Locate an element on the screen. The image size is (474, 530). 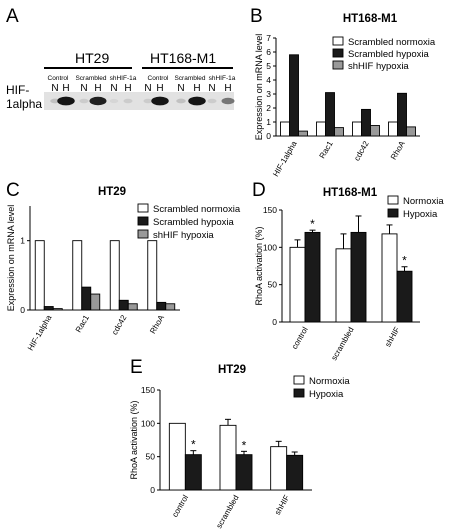
cell-line-label-ht168: HT168-M1 is located at coordinates (183, 58).